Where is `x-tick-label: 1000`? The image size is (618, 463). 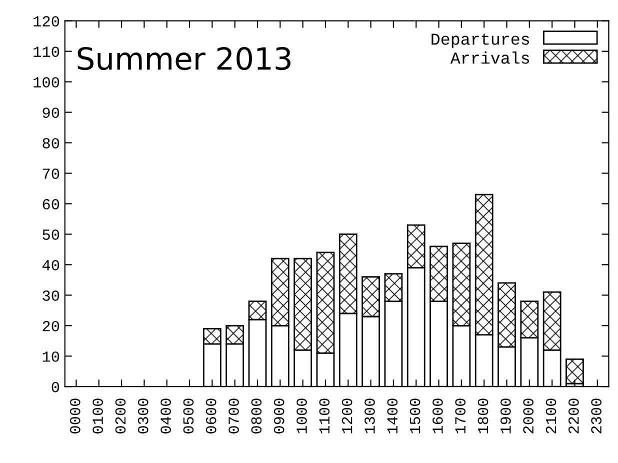 x-tick-label: 1000 is located at coordinates (301, 416).